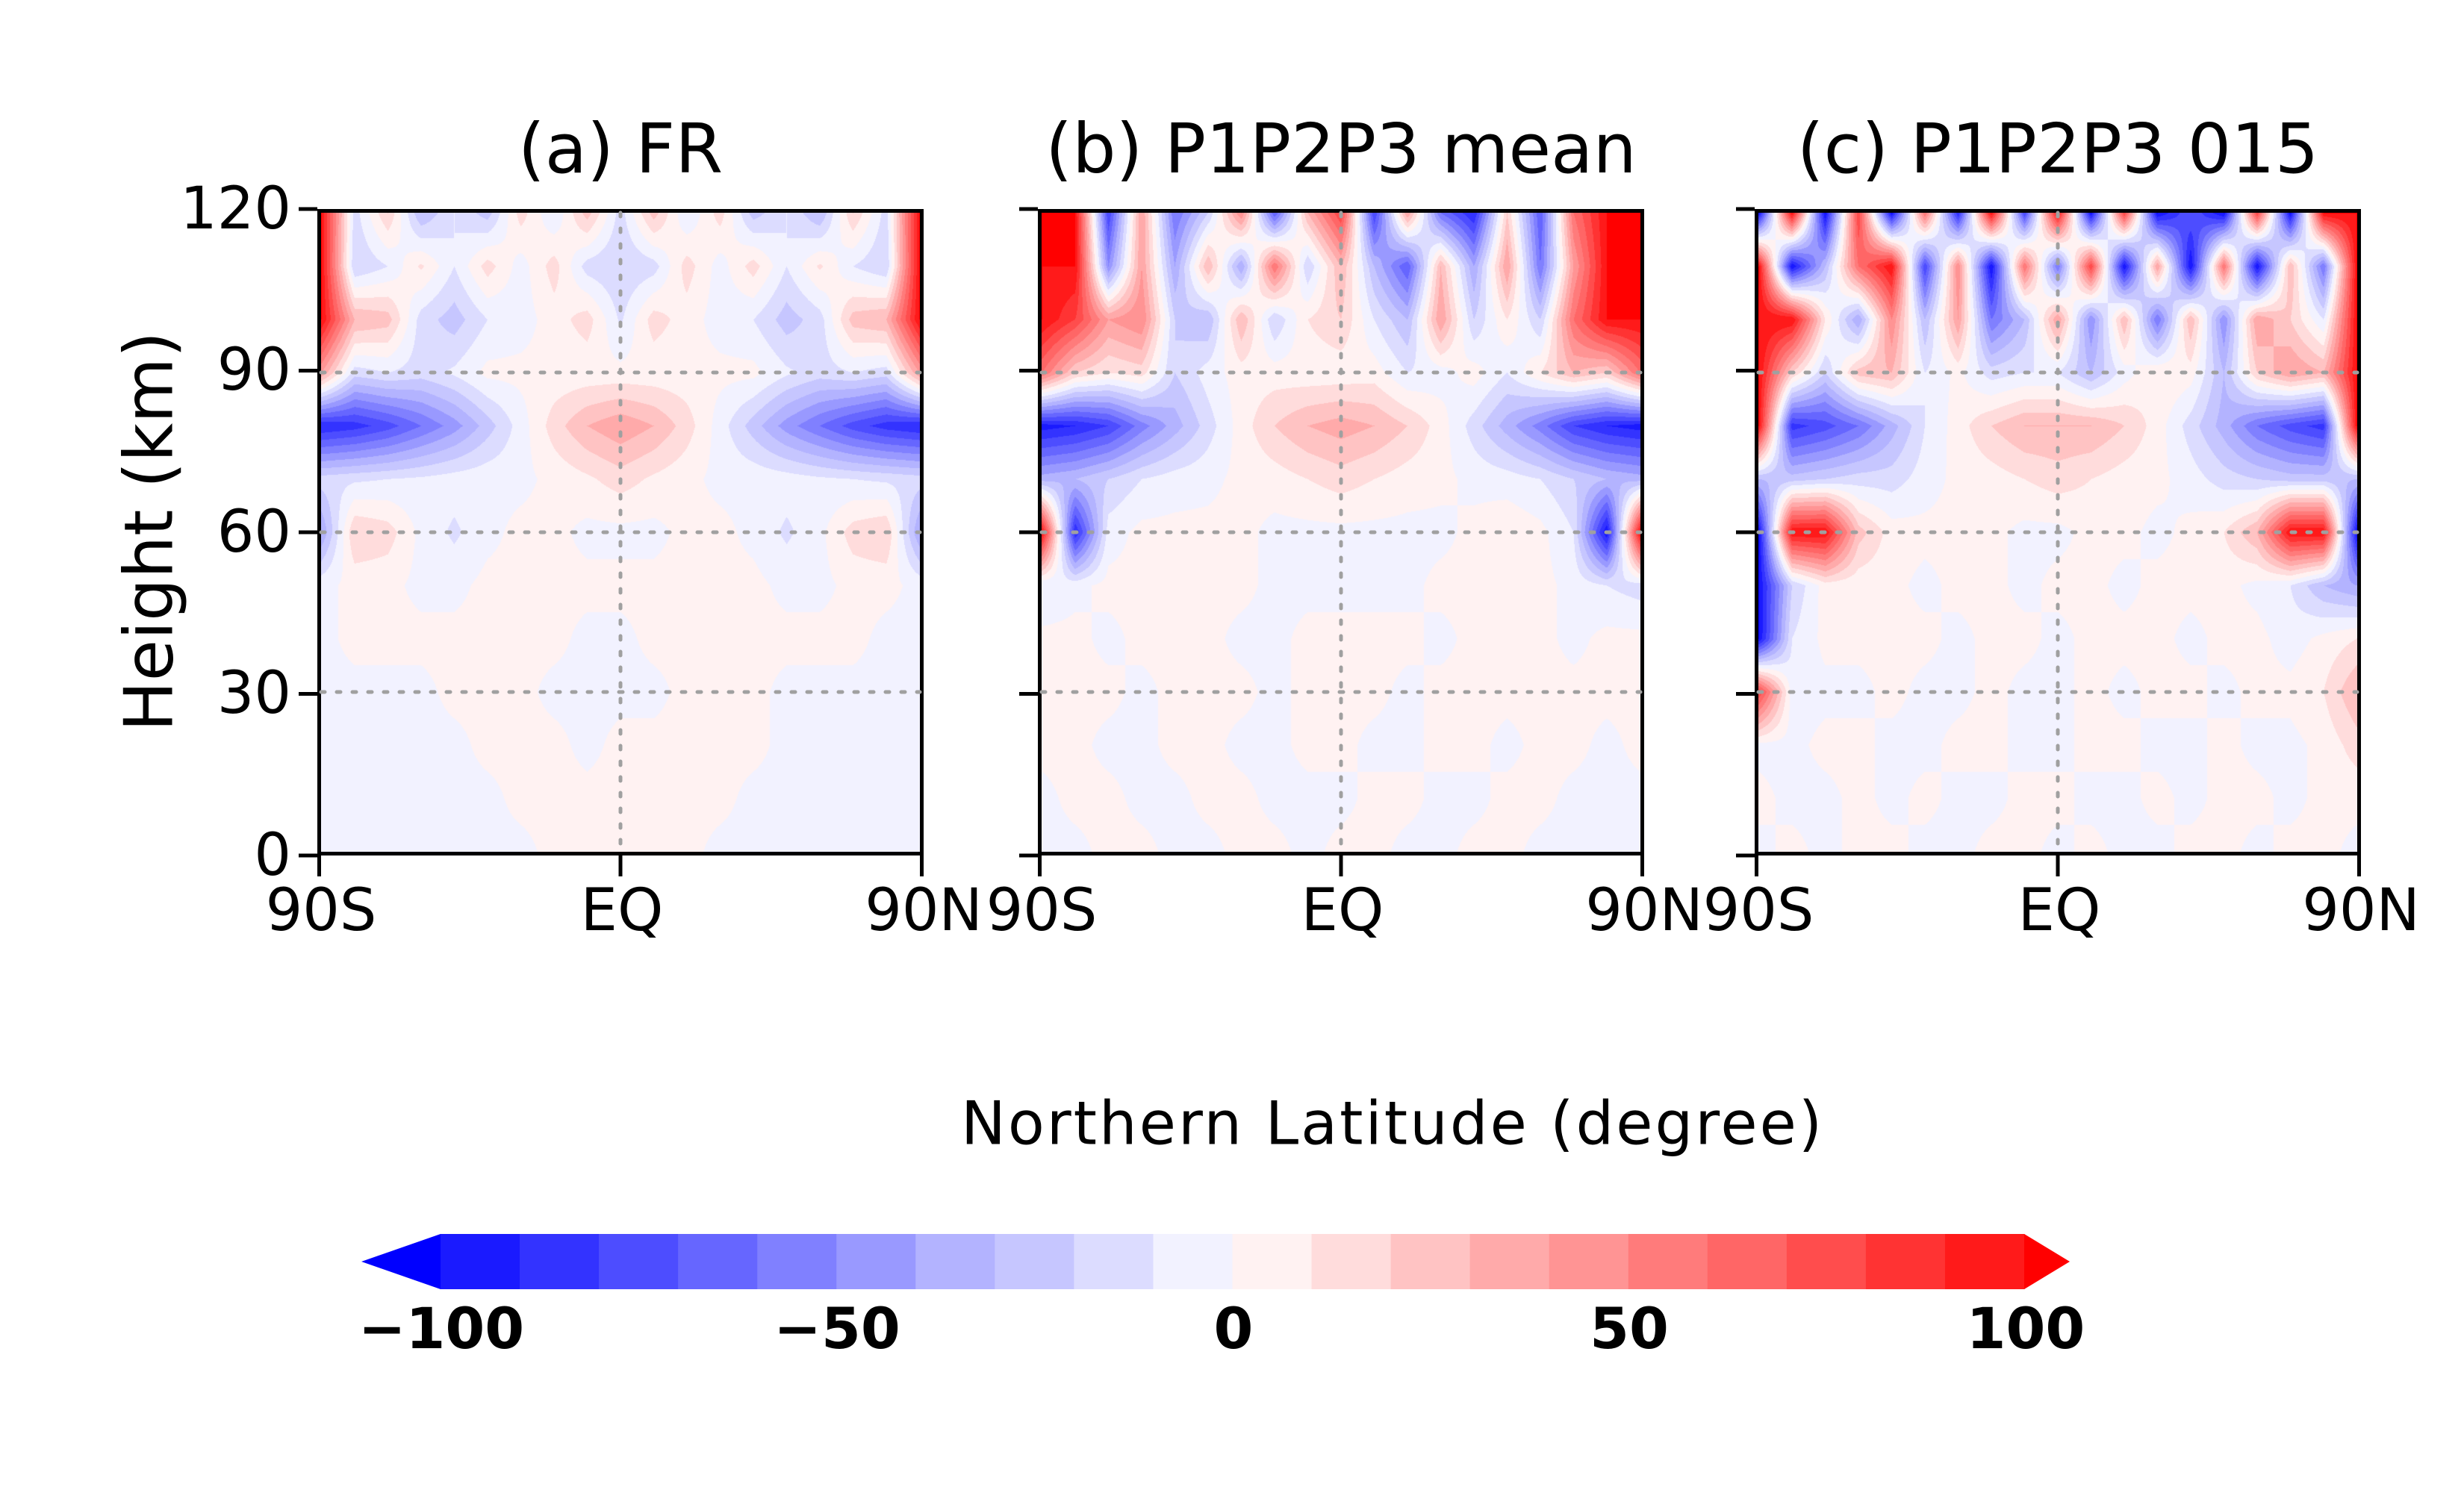 The image size is (2464, 1493). What do you see at coordinates (837, 1328) in the screenshot?
I see `colorbar-label-minus50: −50` at bounding box center [837, 1328].